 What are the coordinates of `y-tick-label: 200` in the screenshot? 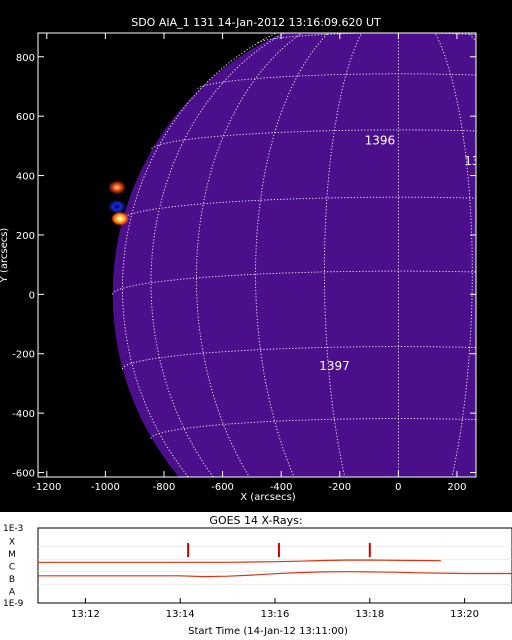 It's located at (25, 236).